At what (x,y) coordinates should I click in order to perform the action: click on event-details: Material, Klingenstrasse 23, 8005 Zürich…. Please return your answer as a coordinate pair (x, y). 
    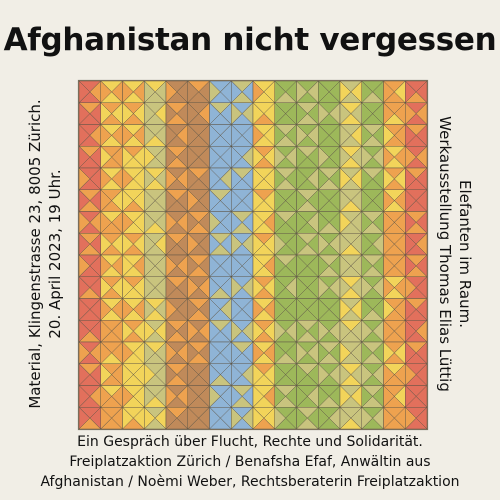
    Looking at the image, I should click on (45, 253).